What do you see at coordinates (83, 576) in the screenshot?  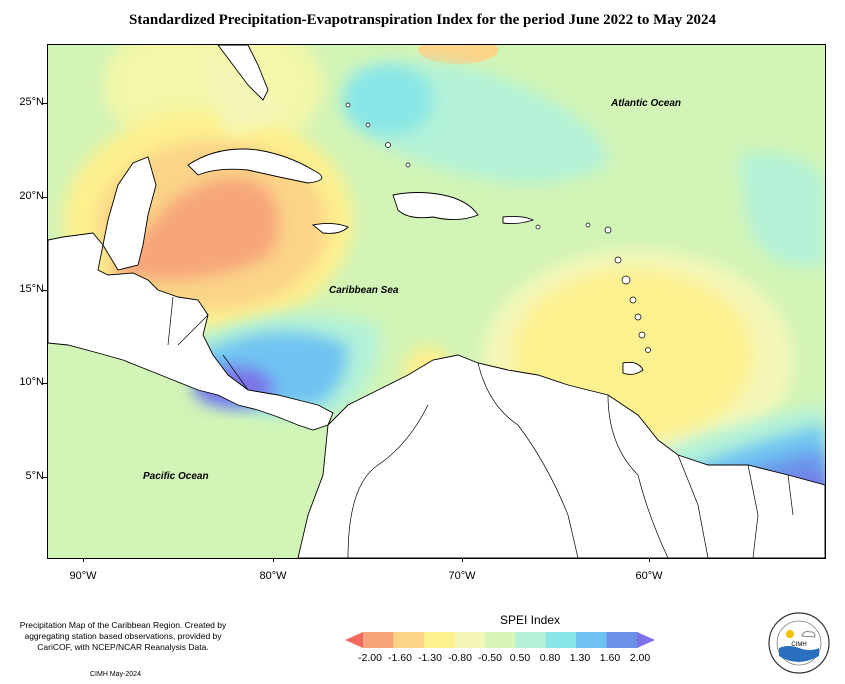 I see `lon-tick-label: 90°W` at bounding box center [83, 576].